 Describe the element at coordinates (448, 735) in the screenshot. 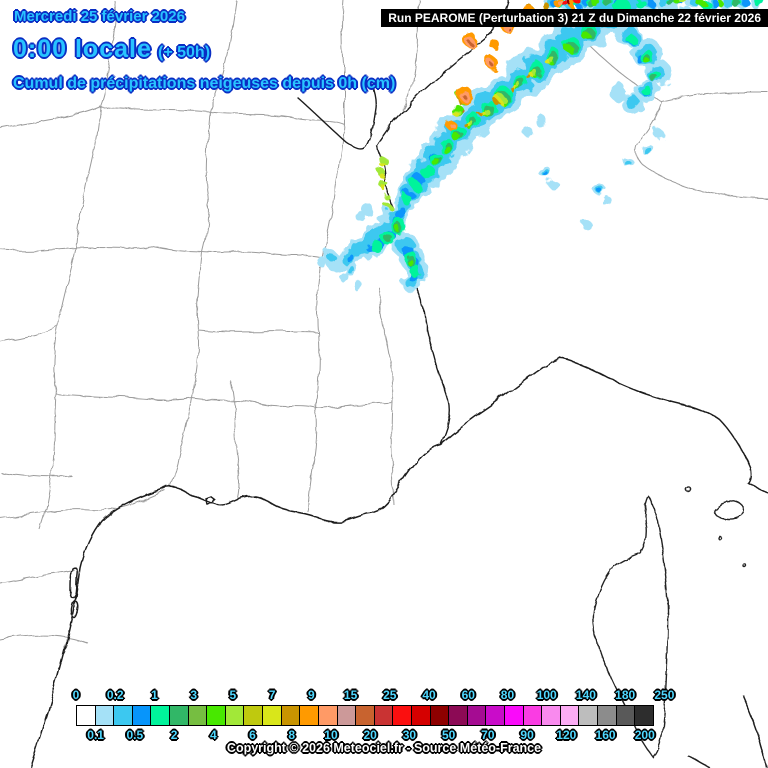

I see `legend-label: 50` at that location.